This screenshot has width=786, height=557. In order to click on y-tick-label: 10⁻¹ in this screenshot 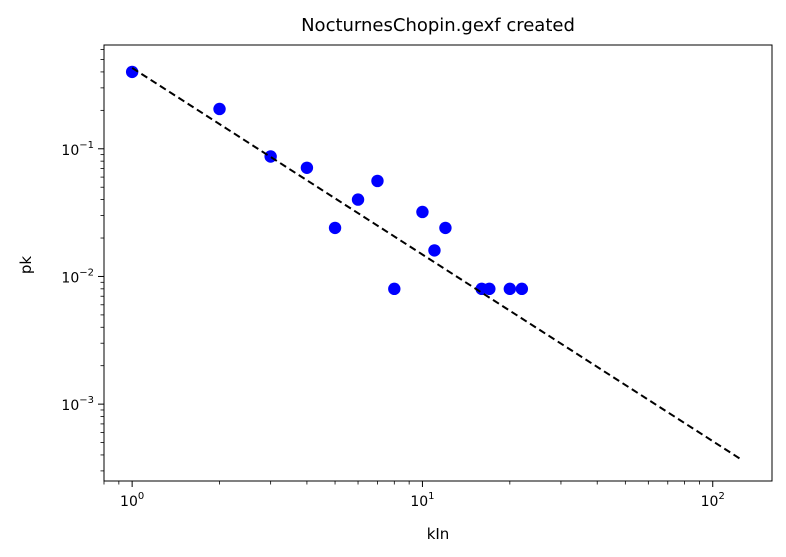, I will do `click(77, 149)`.